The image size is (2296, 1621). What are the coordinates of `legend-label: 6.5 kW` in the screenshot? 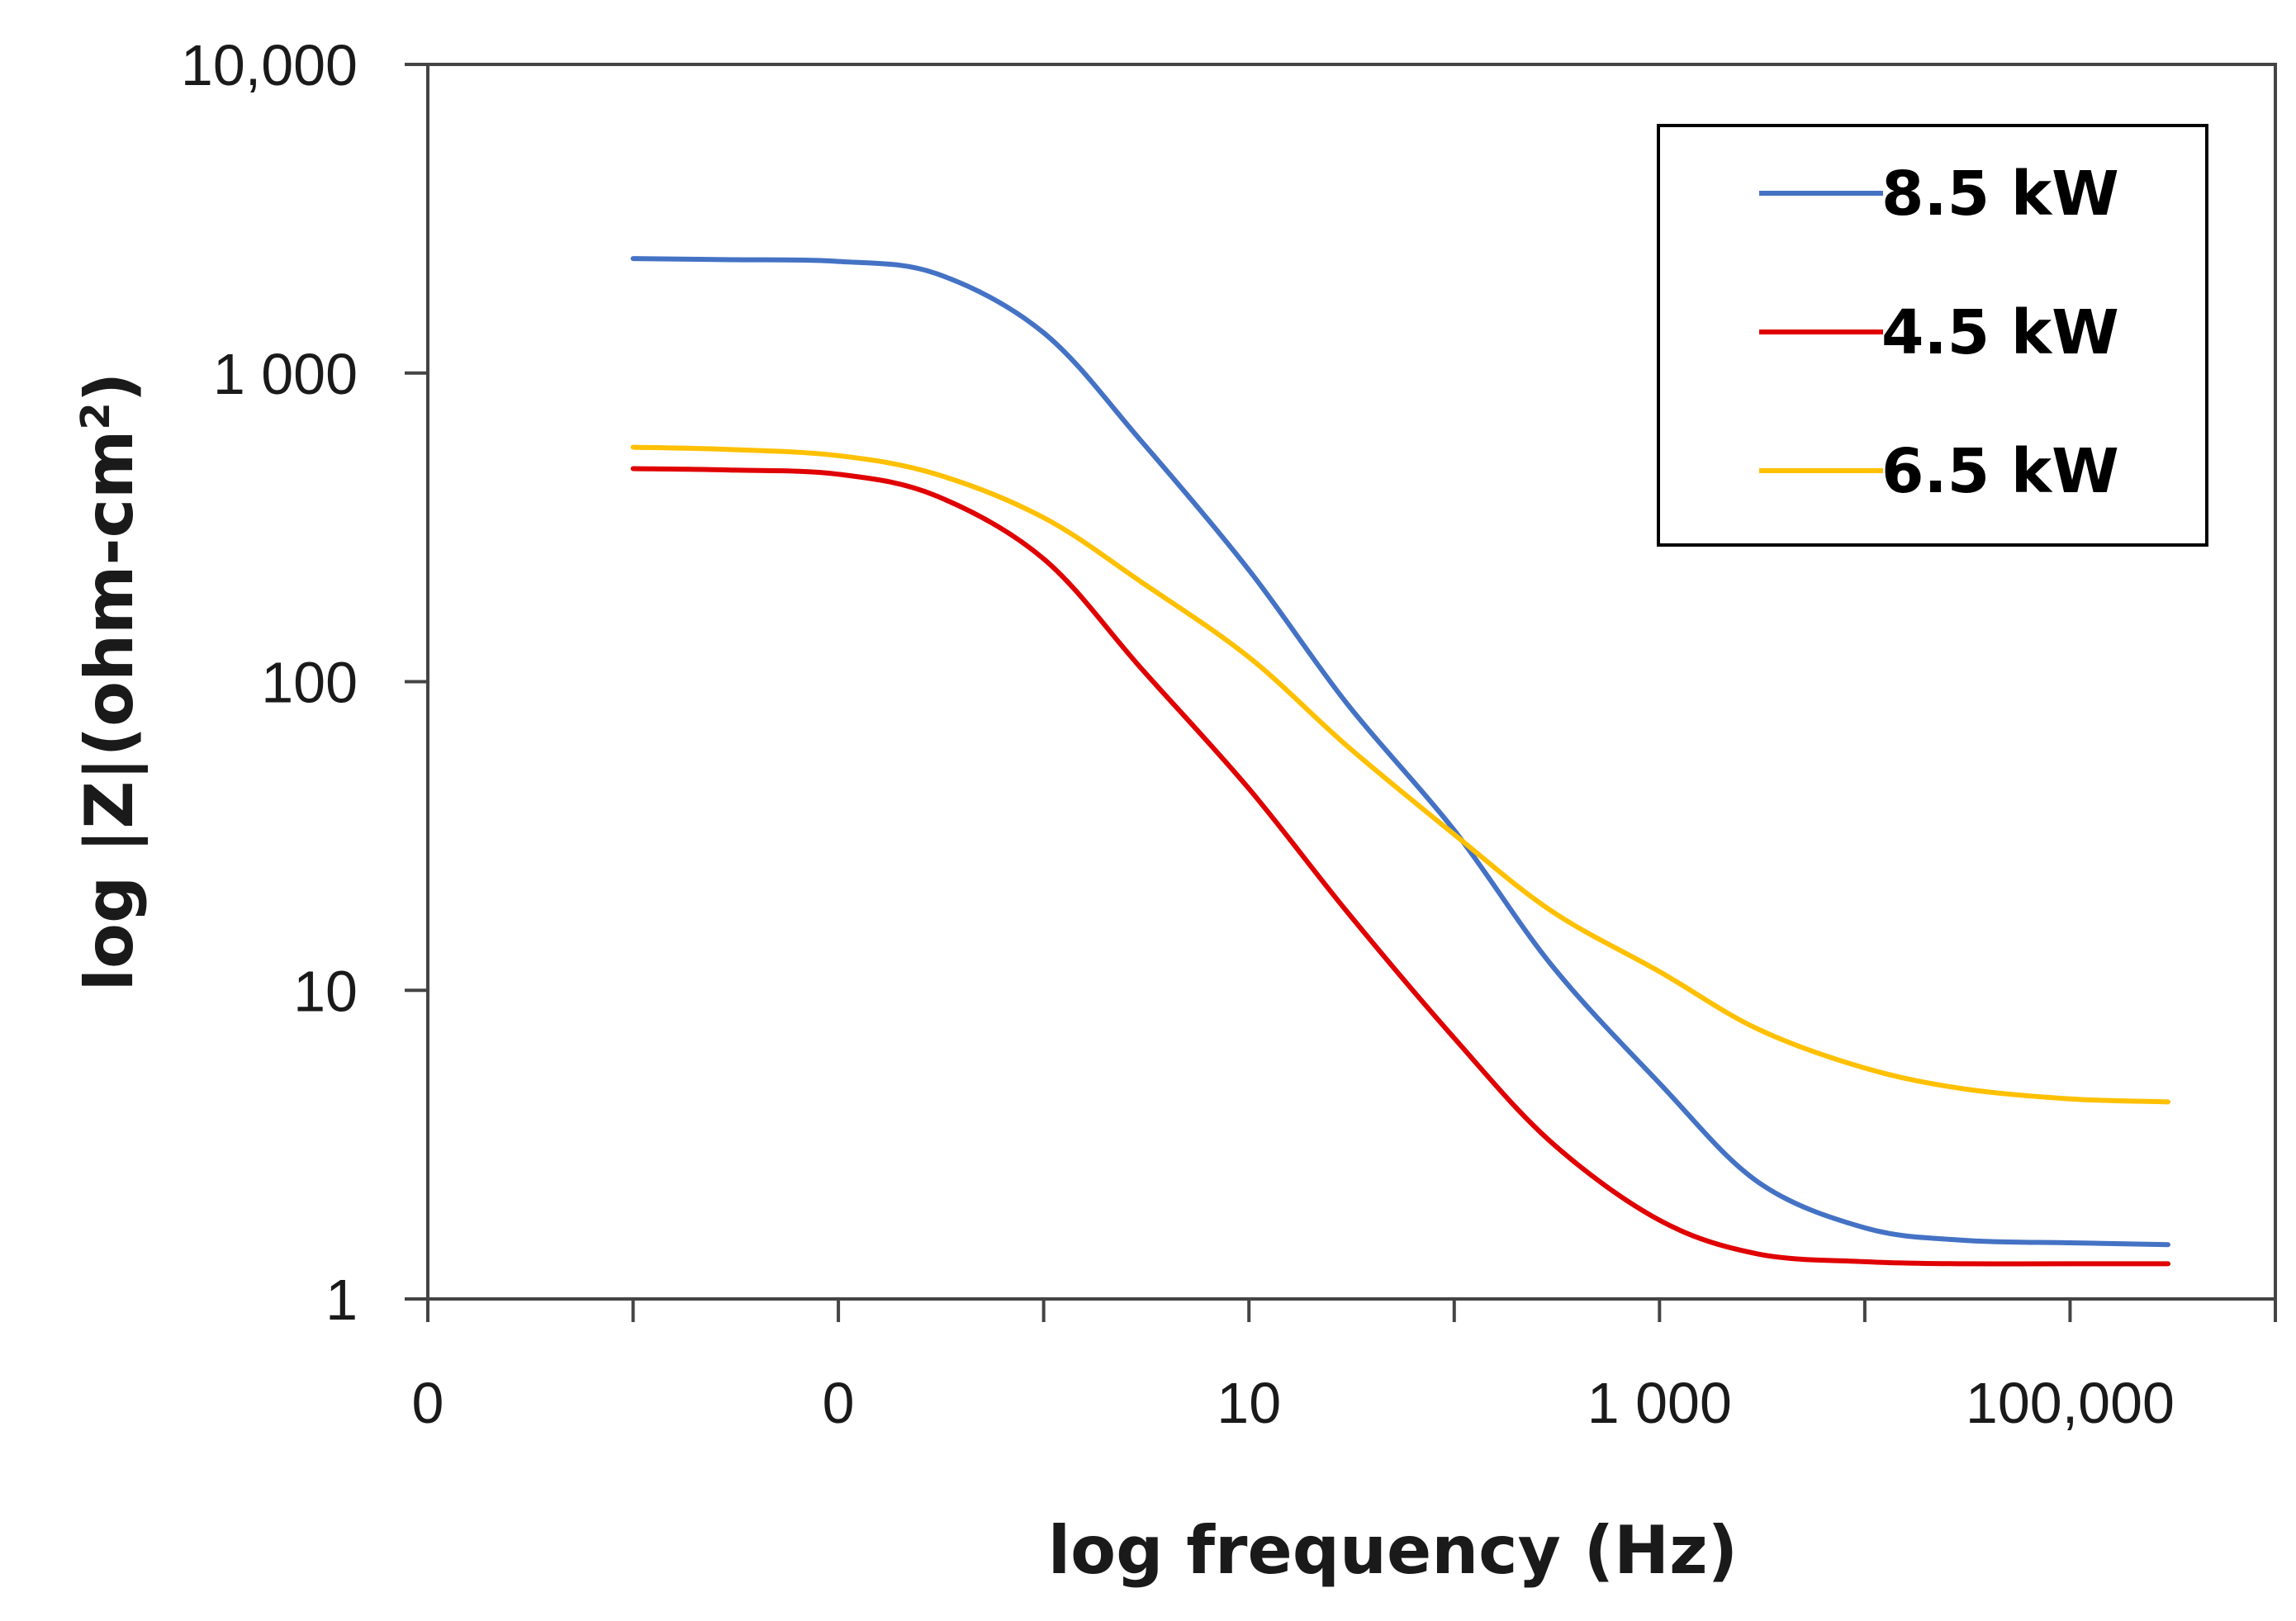 It's located at (2000, 471).